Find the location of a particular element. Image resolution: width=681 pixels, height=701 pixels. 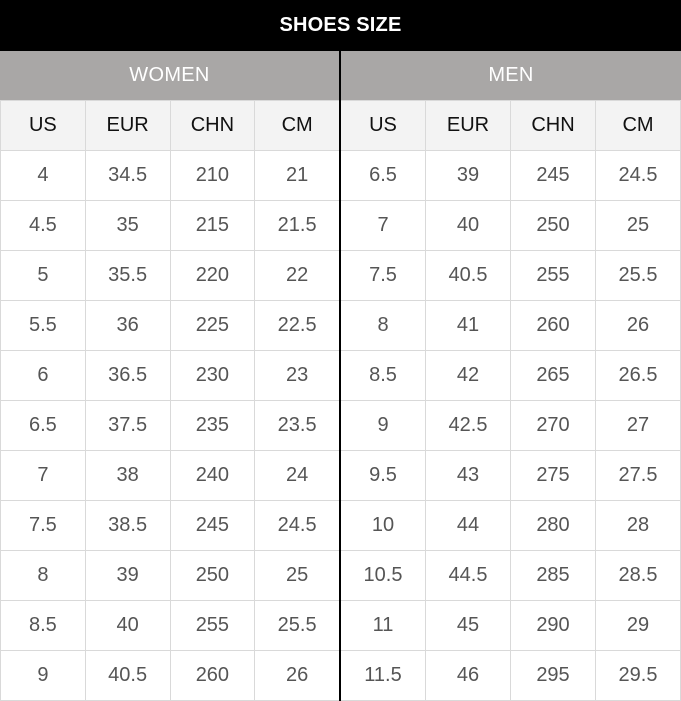

cell-chn: 265 is located at coordinates (553, 375).